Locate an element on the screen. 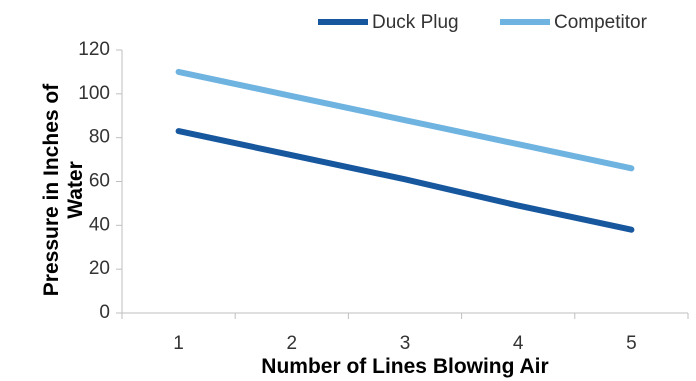 Image resolution: width=696 pixels, height=381 pixels. y-tick-label: 120 is located at coordinates (94, 49).